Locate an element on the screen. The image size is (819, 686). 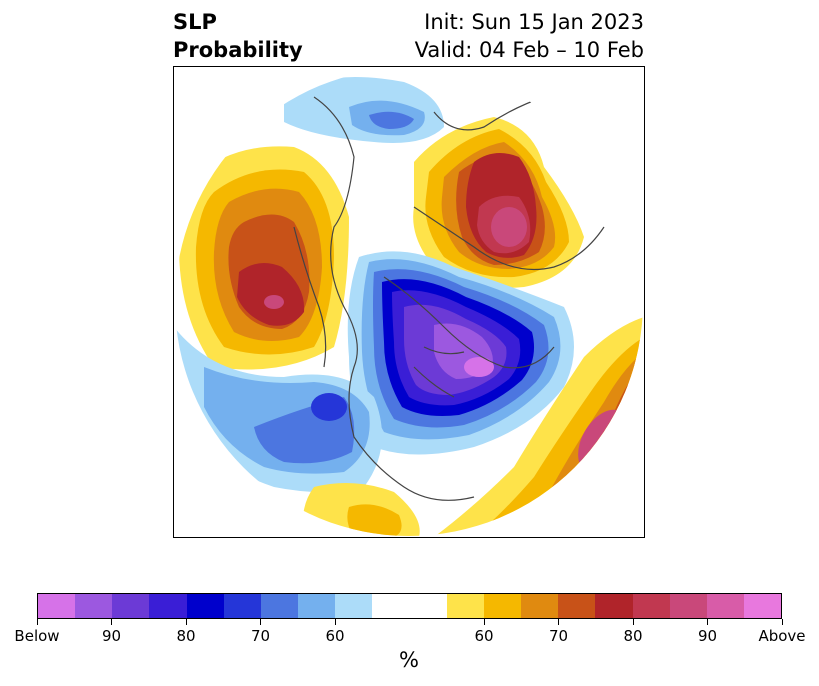
title-type: Probability is located at coordinates (238, 50).